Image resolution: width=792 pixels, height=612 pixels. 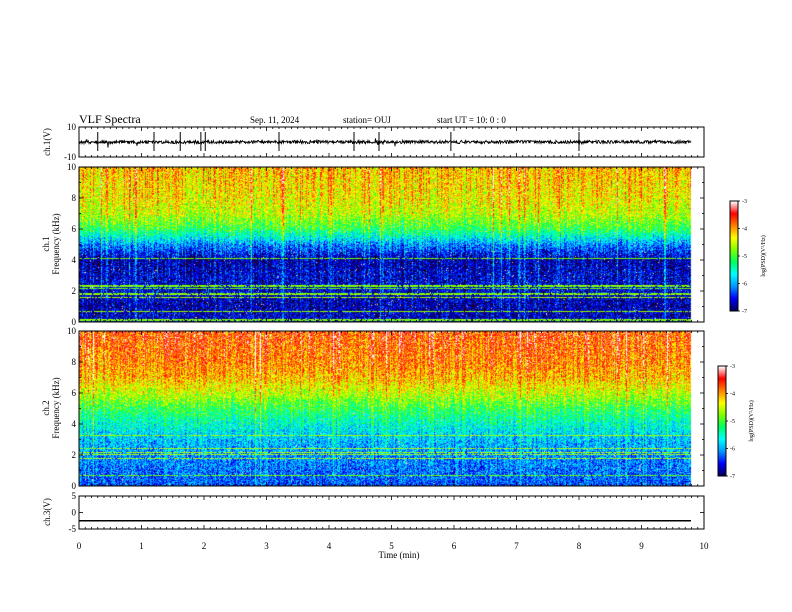 What do you see at coordinates (70, 157) in the screenshot?
I see `y-tick-label: -10` at bounding box center [70, 157].